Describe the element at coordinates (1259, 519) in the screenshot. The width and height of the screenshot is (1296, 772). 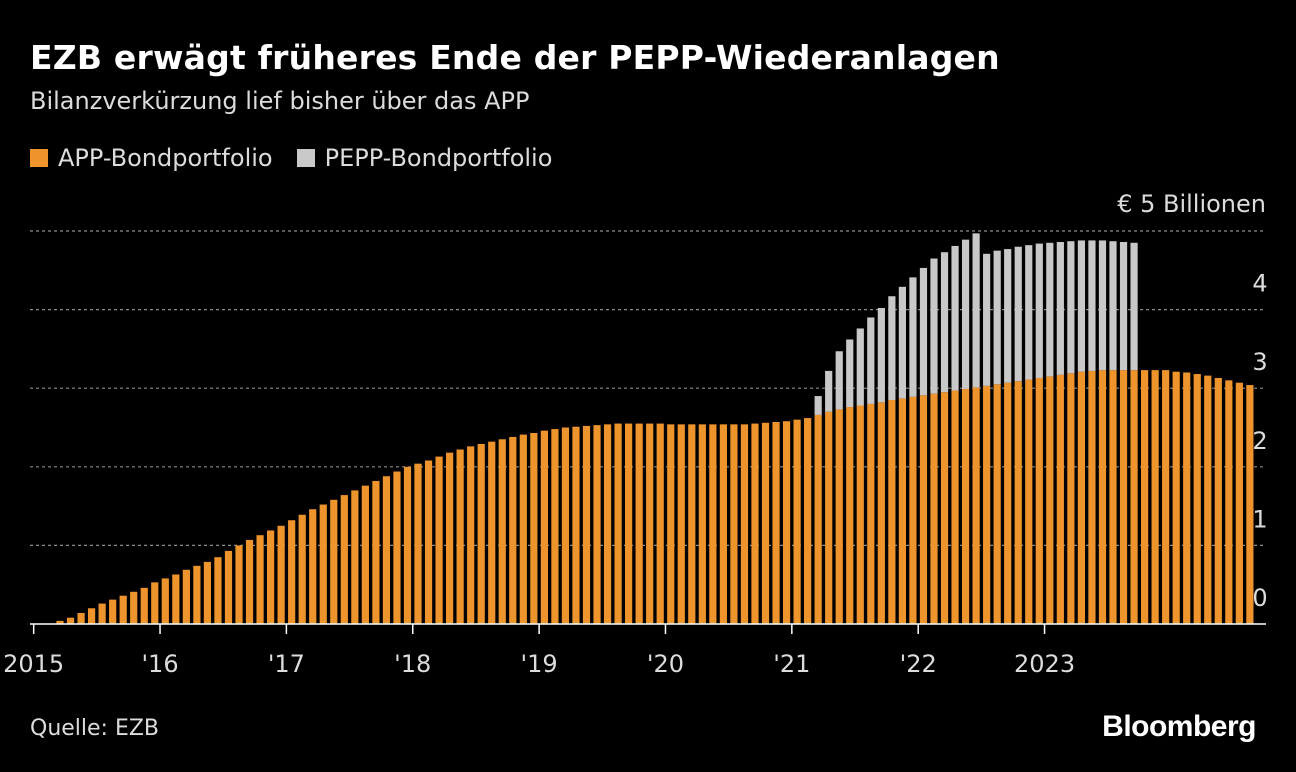
I see `y-tick-label: 1` at that location.